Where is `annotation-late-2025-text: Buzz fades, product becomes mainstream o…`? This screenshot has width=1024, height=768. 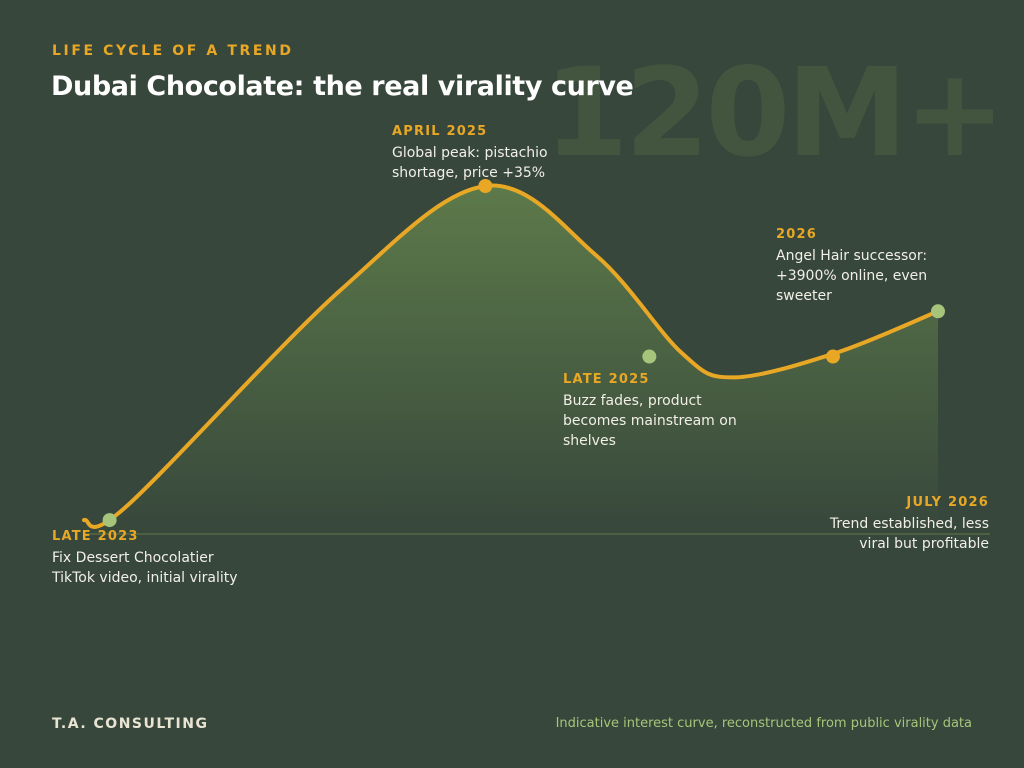 annotation-late-2025-text: Buzz fades, product becomes mainstream o… is located at coordinates (650, 421).